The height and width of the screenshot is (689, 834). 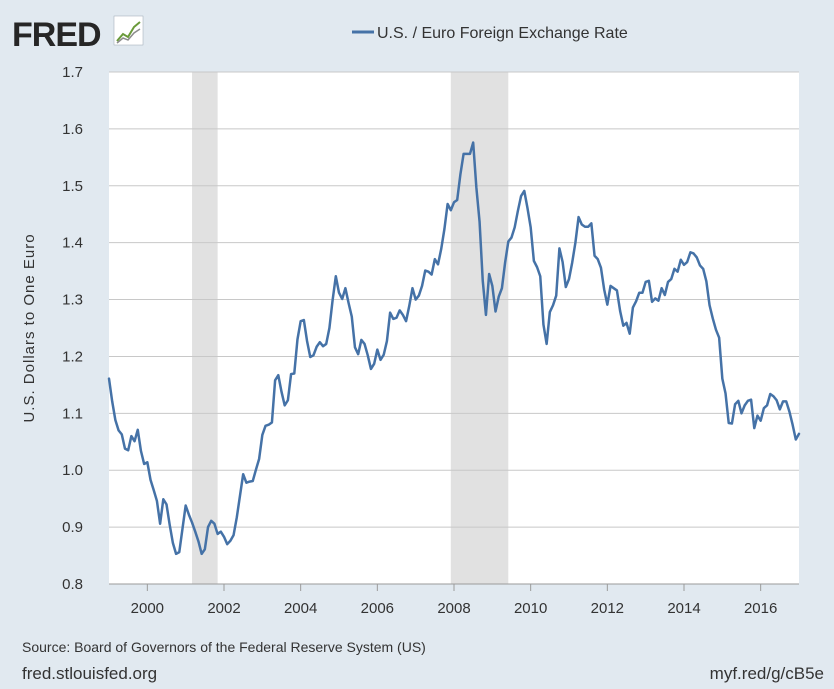 I want to click on legend: U.S. / Euro Foreign Exchange Rate, so click(x=490, y=33).